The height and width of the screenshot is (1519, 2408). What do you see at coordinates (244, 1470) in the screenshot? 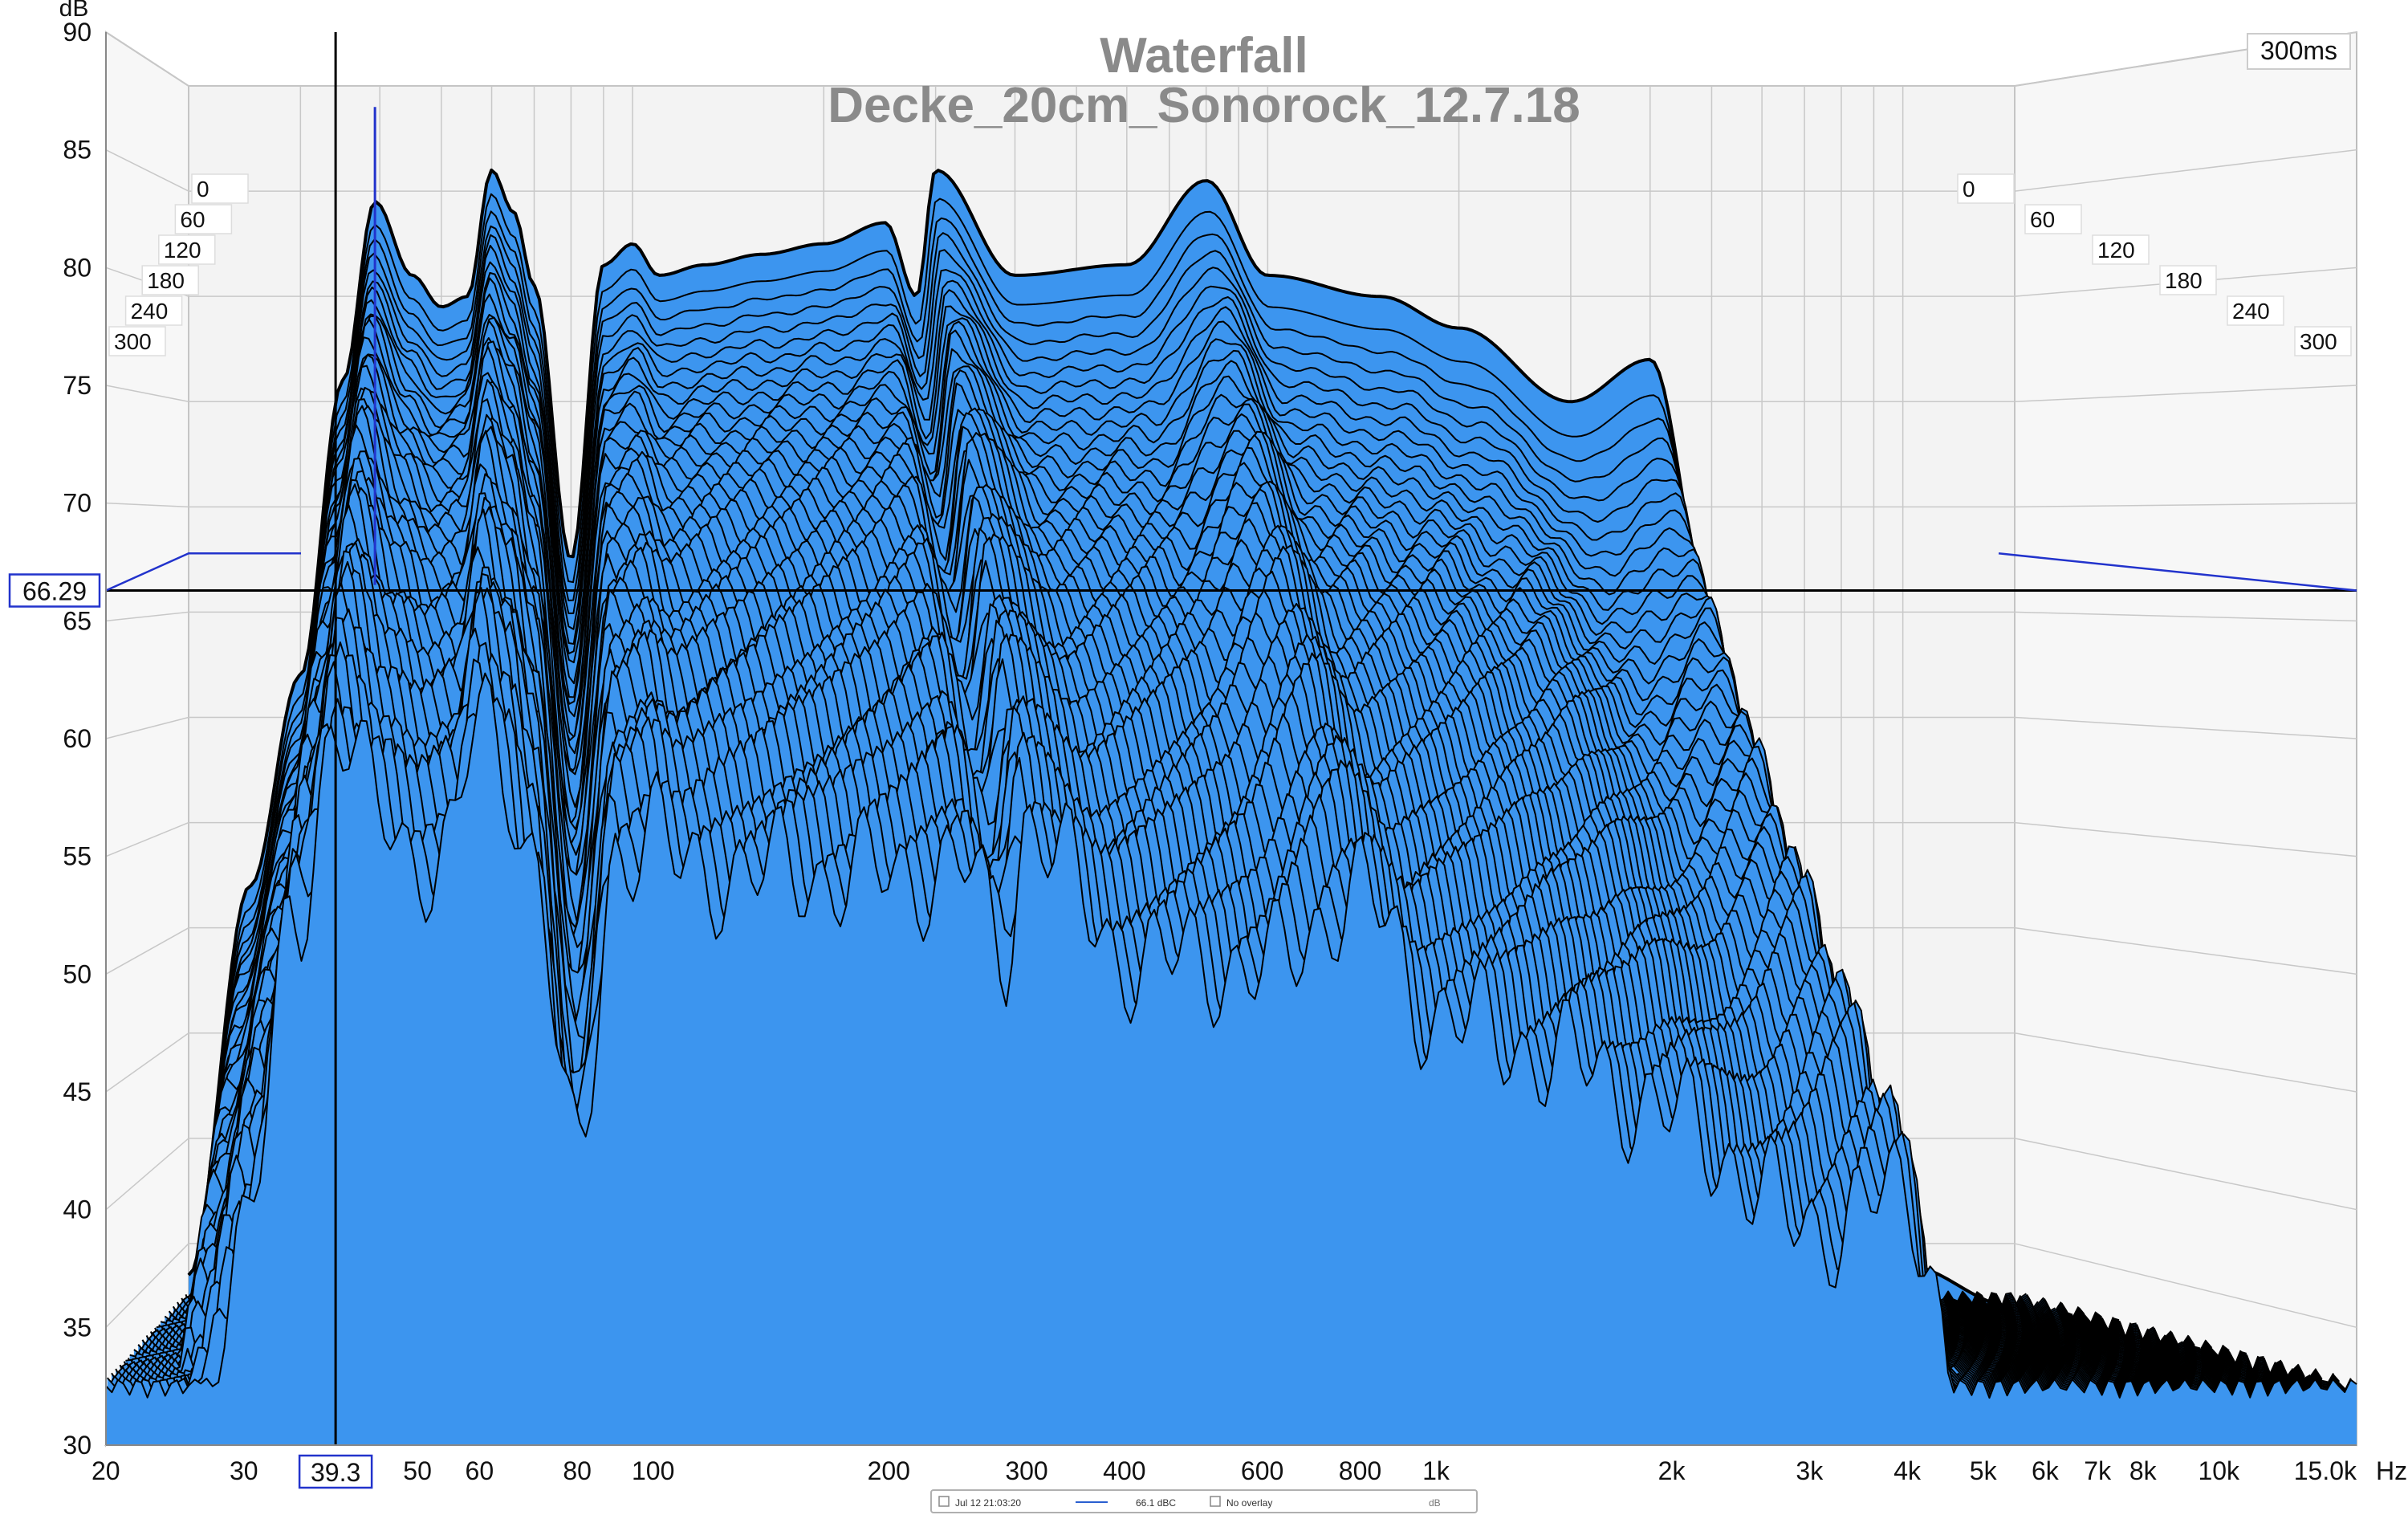
I see `x-tick-label: 30` at bounding box center [244, 1470].